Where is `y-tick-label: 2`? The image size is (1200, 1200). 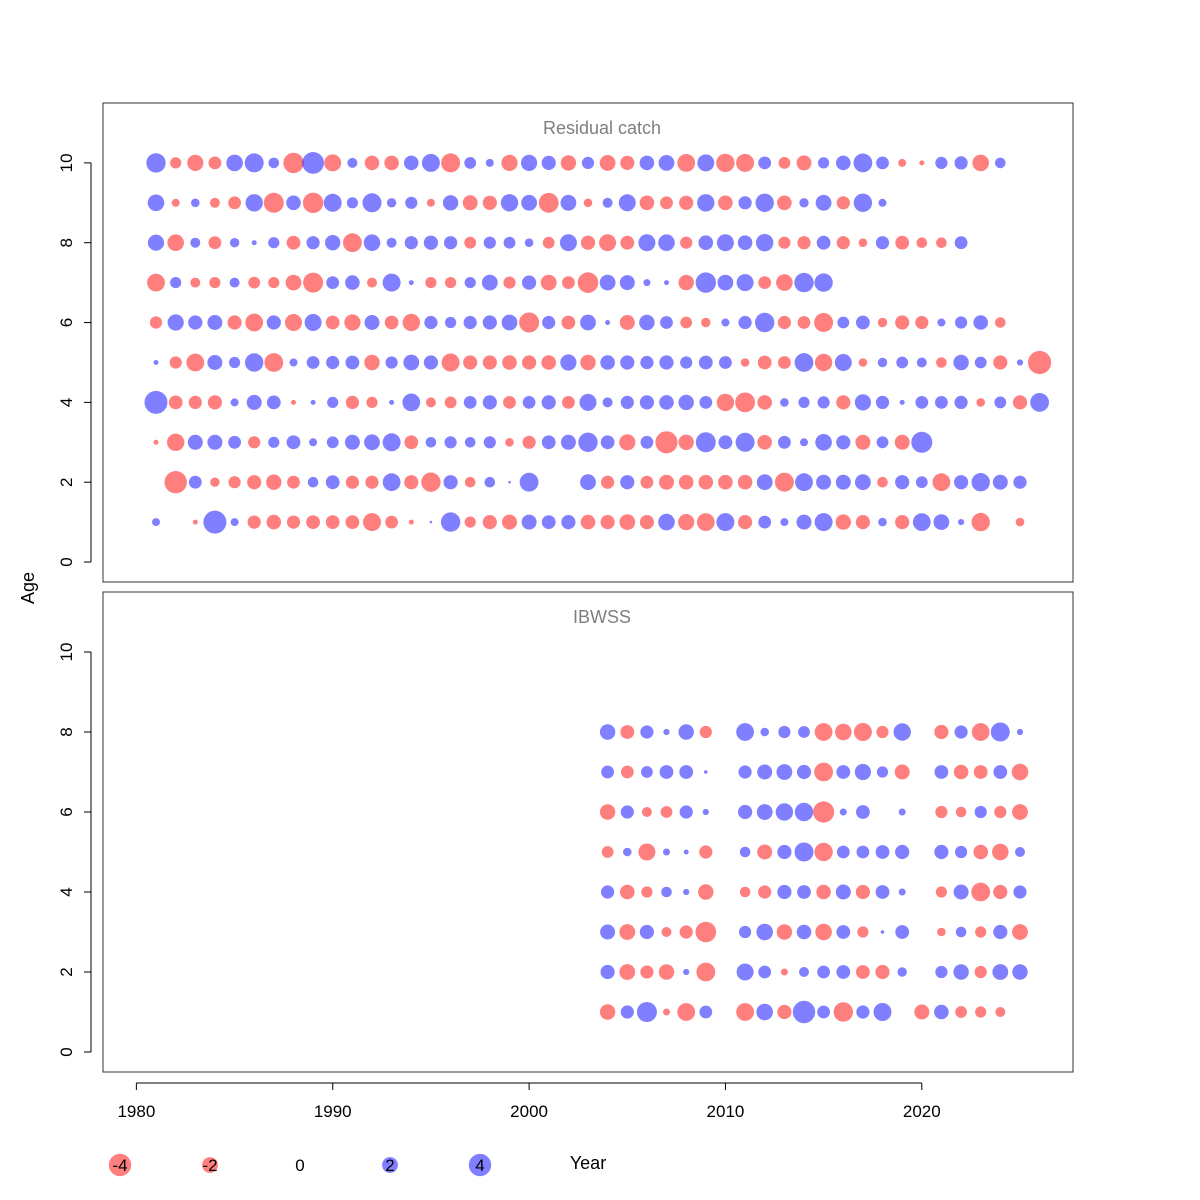 y-tick-label: 2 is located at coordinates (66, 971).